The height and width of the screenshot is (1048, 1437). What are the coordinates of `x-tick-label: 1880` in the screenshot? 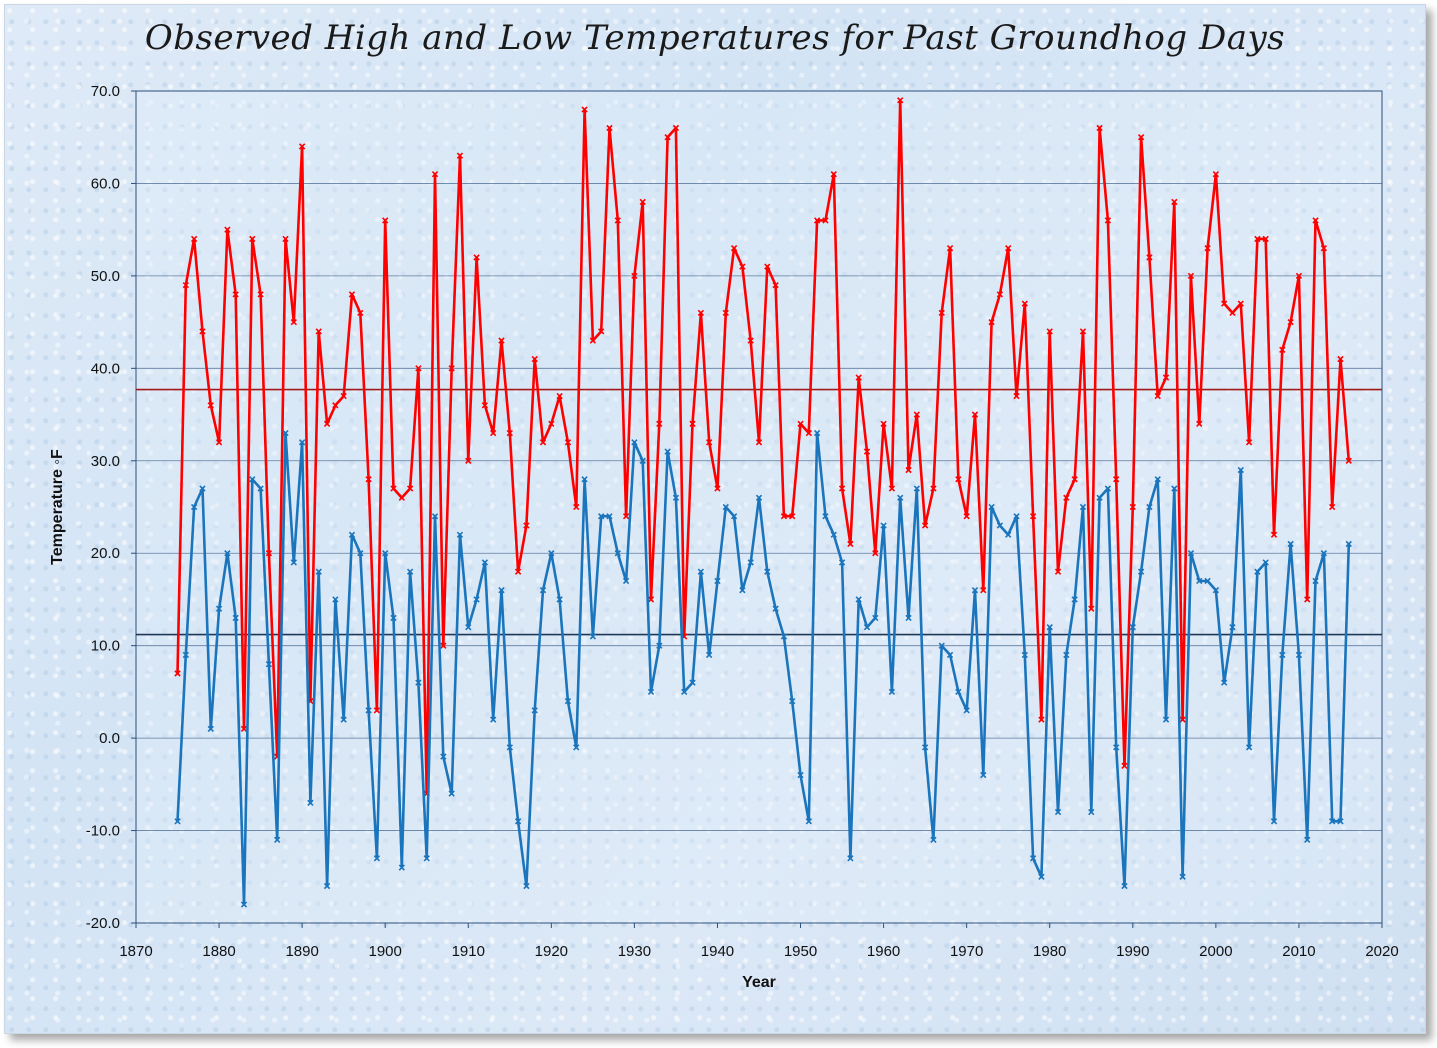 It's located at (218, 951).